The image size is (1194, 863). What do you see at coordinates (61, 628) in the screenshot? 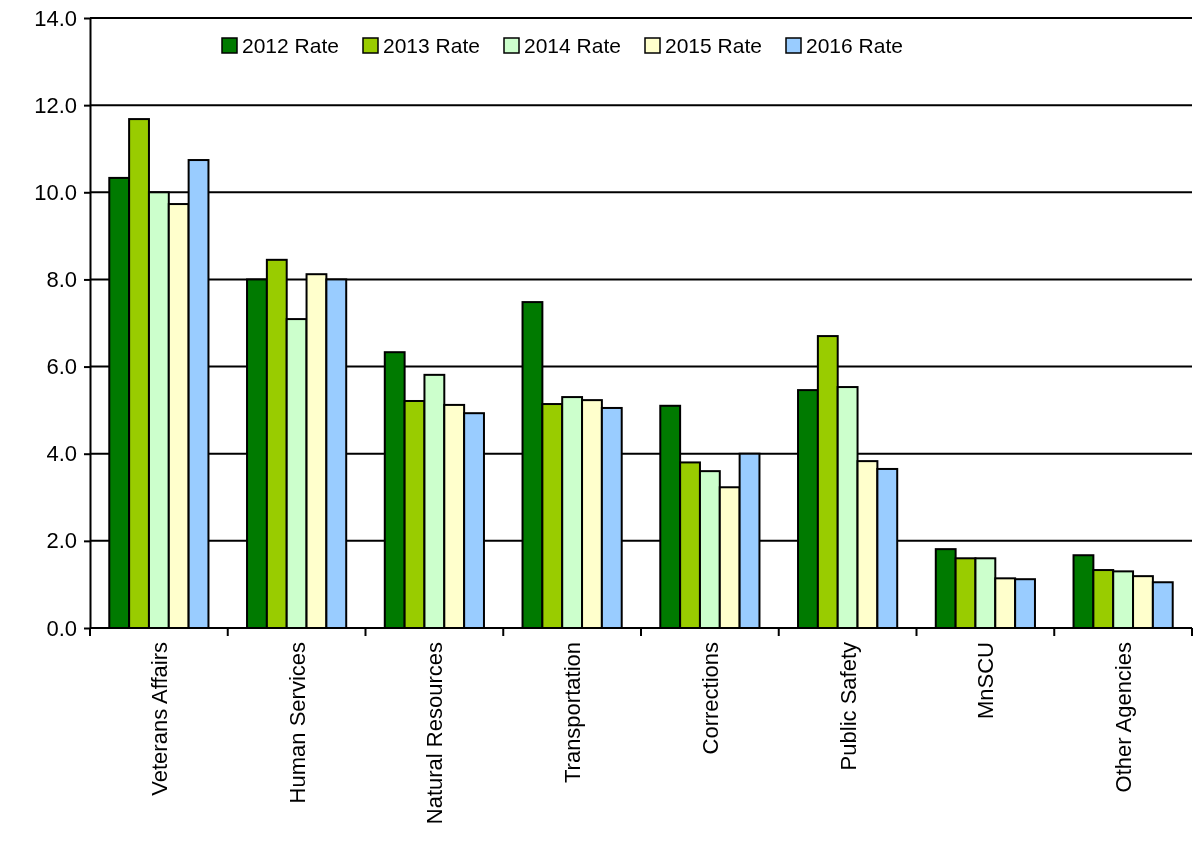
I see `y-tick-label: 0.0` at bounding box center [61, 628].